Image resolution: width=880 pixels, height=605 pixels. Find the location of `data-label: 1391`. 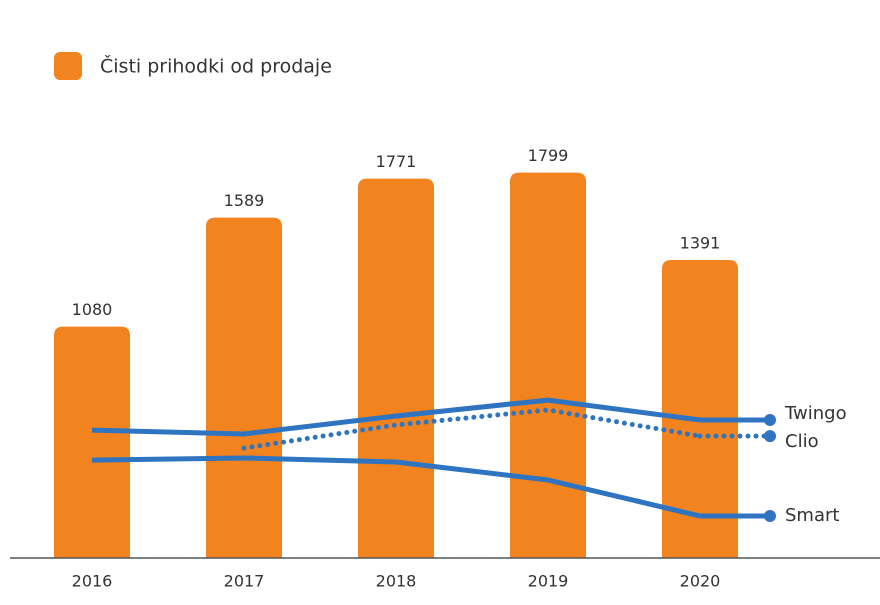

data-label: 1391 is located at coordinates (700, 243).